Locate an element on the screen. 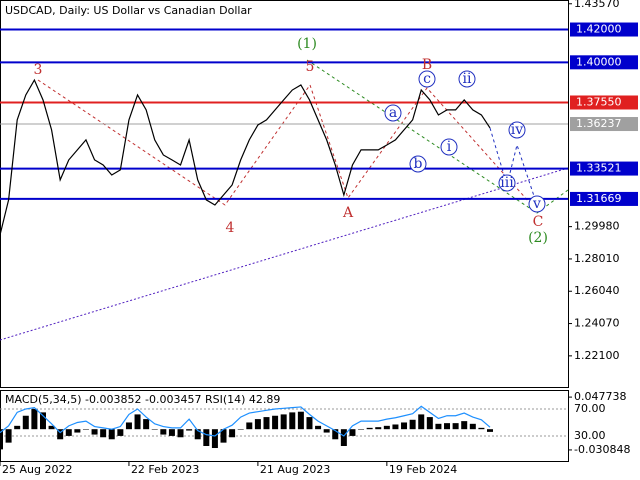 The width and height of the screenshot is (640, 480). wave-label: i is located at coordinates (449, 147).